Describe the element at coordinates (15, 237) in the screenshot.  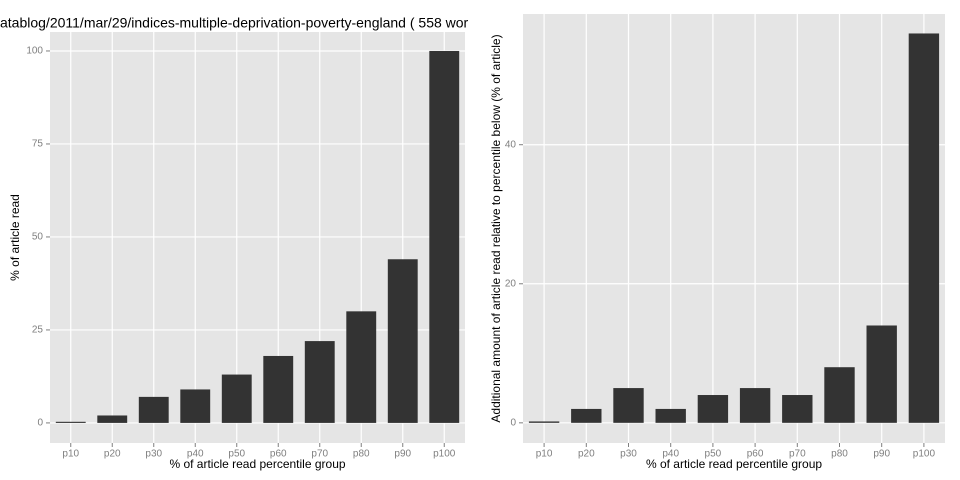
I see `y-axis-title: % of article read` at that location.